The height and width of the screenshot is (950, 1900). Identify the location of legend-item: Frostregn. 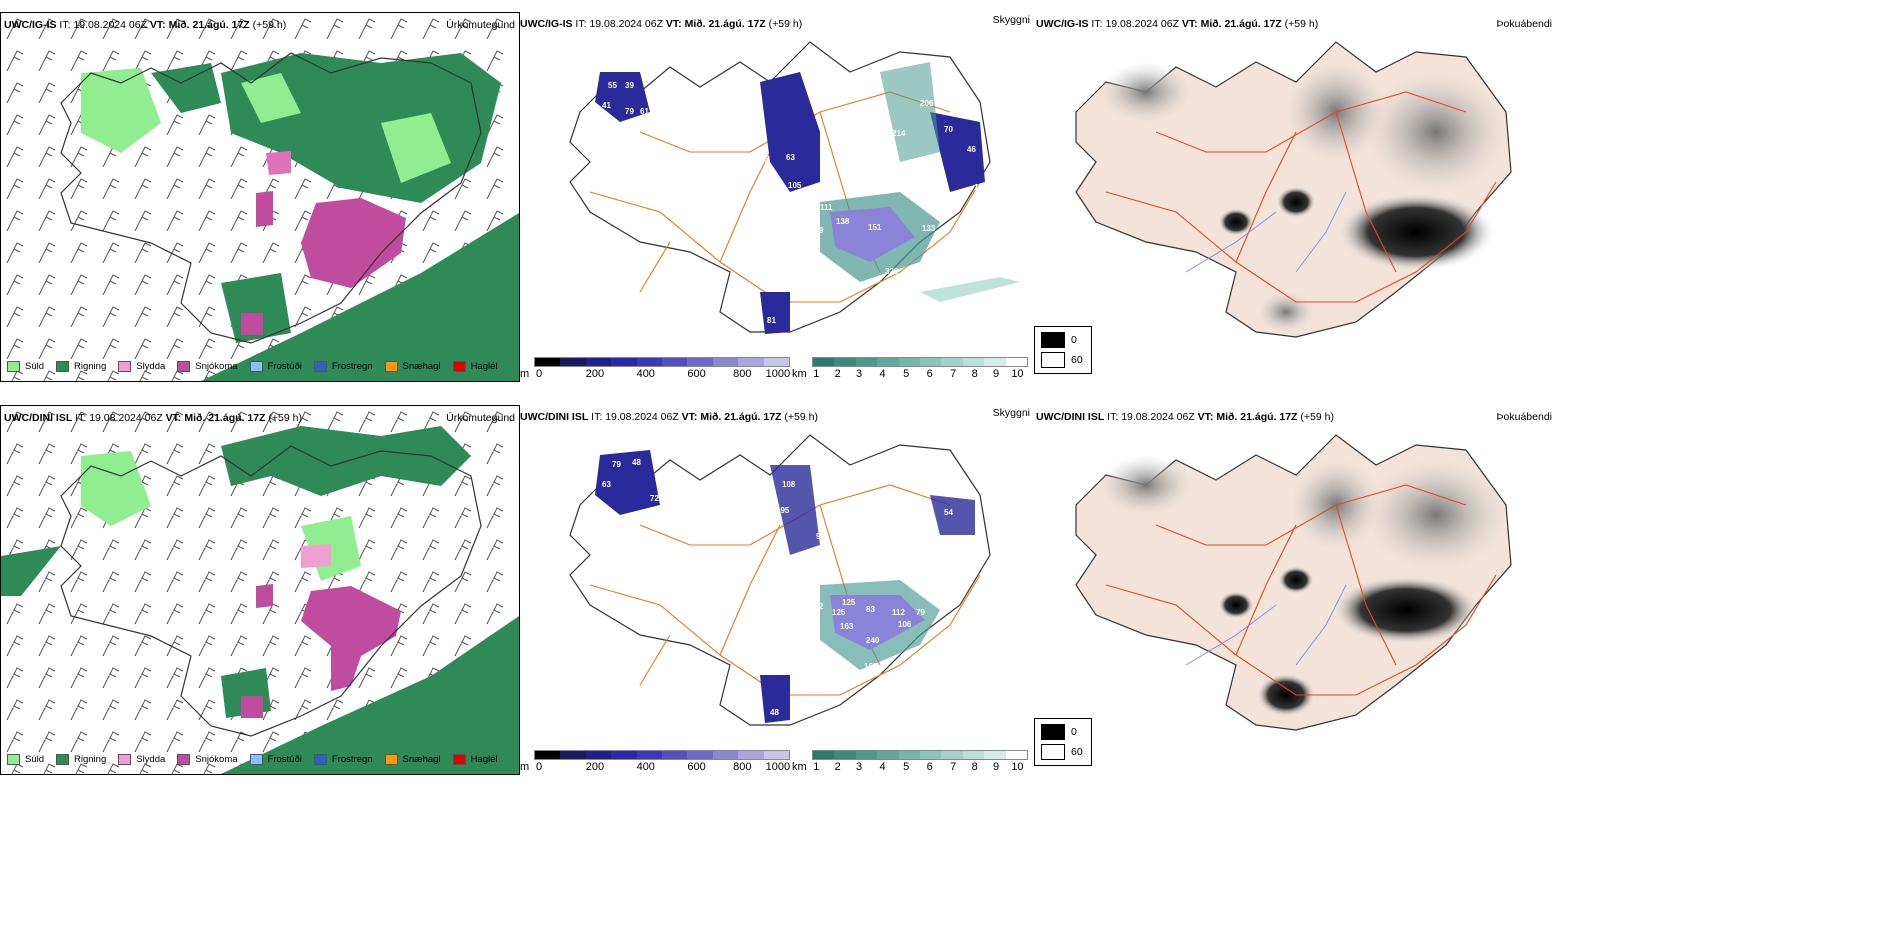
(343, 759).